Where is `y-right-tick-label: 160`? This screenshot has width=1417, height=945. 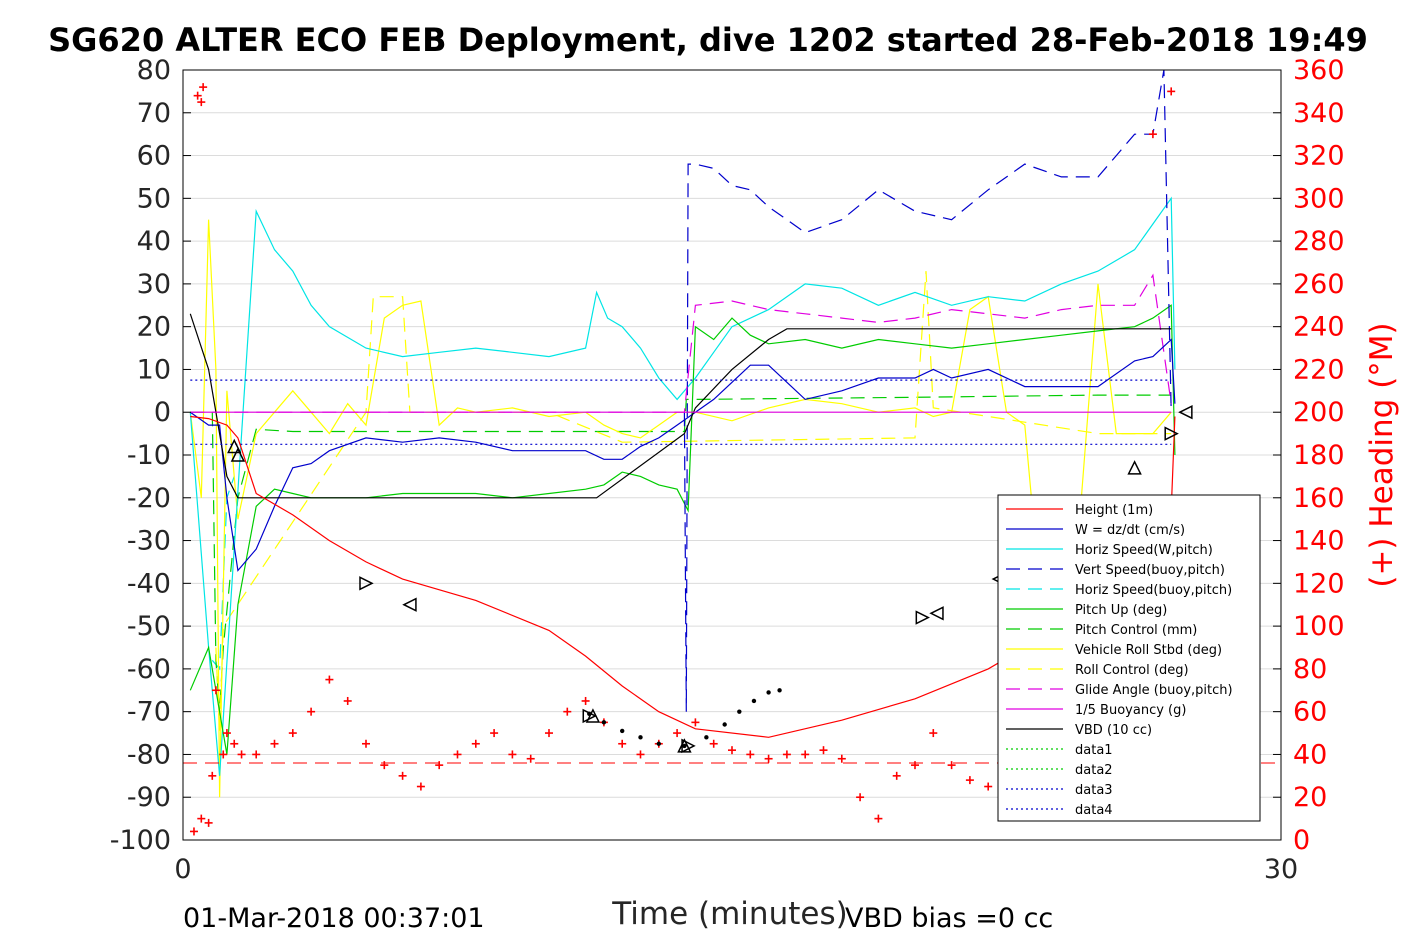
y-right-tick-label: 160 is located at coordinates (1319, 498).